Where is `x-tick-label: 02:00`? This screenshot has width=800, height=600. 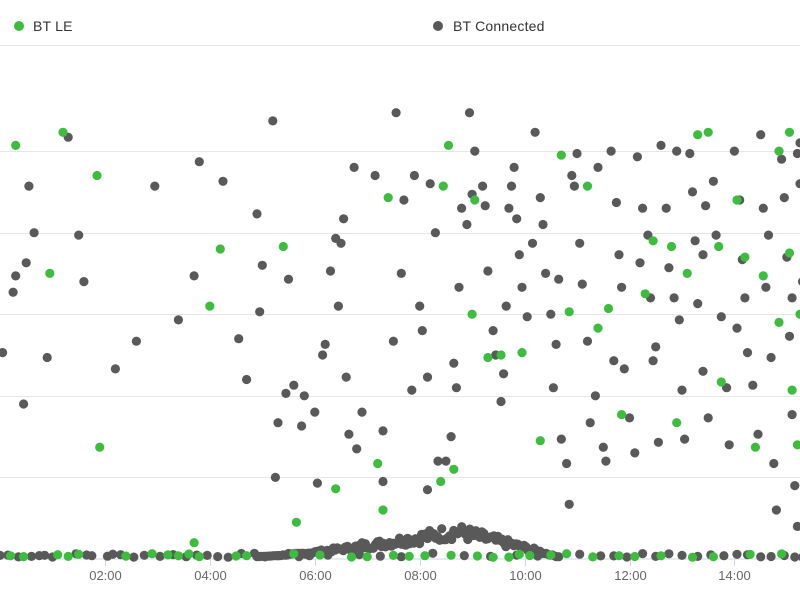
x-tick-label: 02:00 is located at coordinates (105, 575).